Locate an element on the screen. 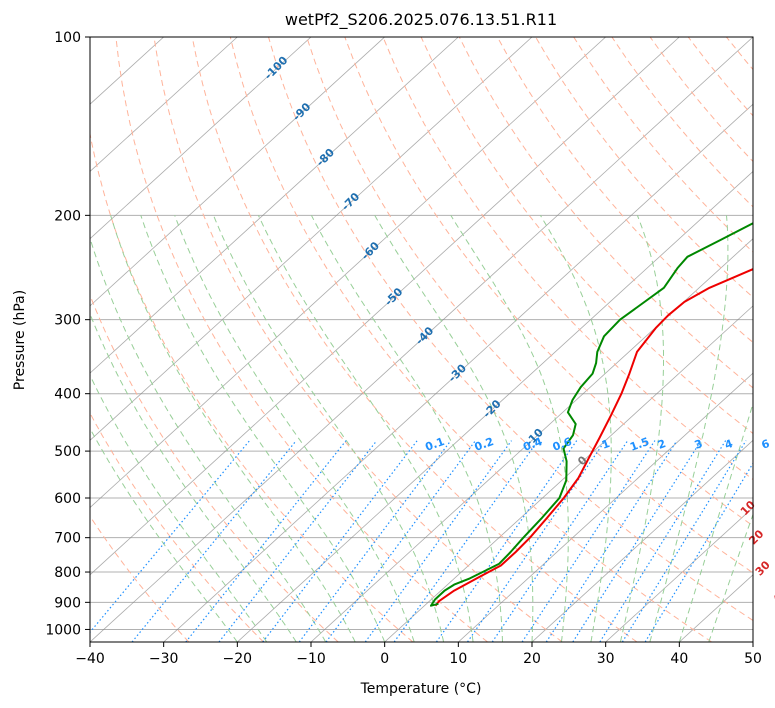  y-tick-label: 800 is located at coordinates (67, 573).